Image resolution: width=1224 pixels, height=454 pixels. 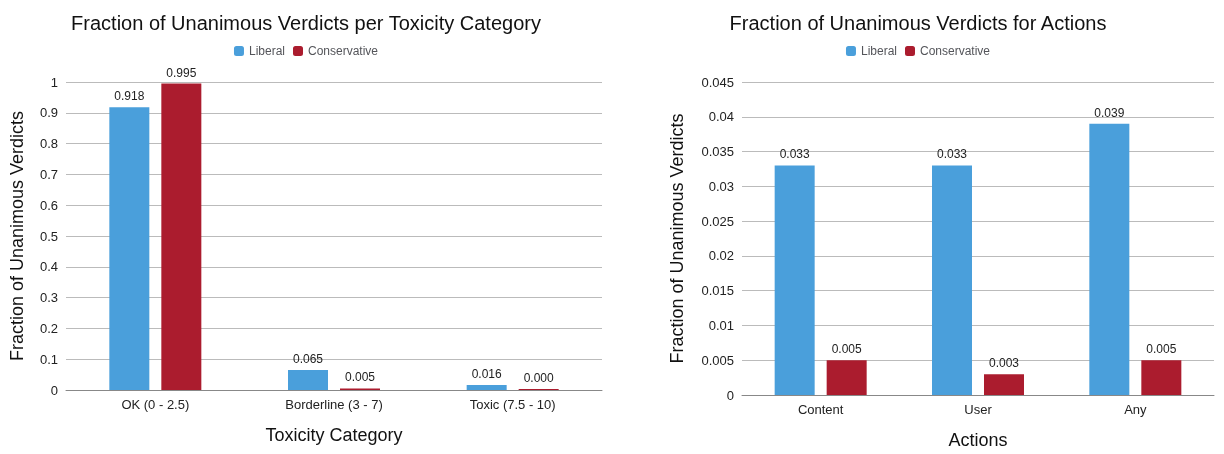 I want to click on x-axis-title: Toxicity Category, so click(x=334, y=435).